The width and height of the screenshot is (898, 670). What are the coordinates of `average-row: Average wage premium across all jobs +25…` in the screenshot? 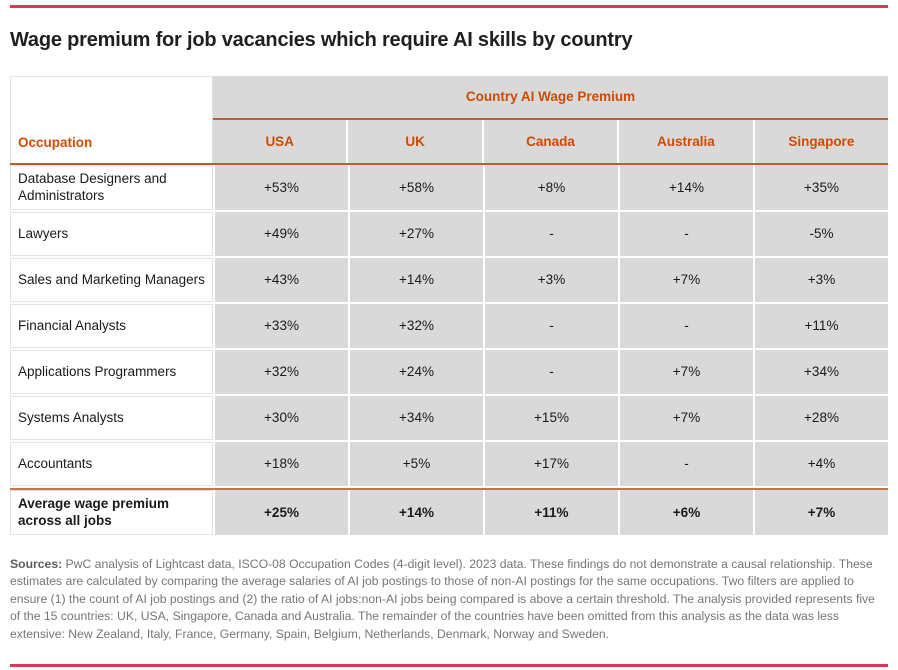 It's located at (449, 511).